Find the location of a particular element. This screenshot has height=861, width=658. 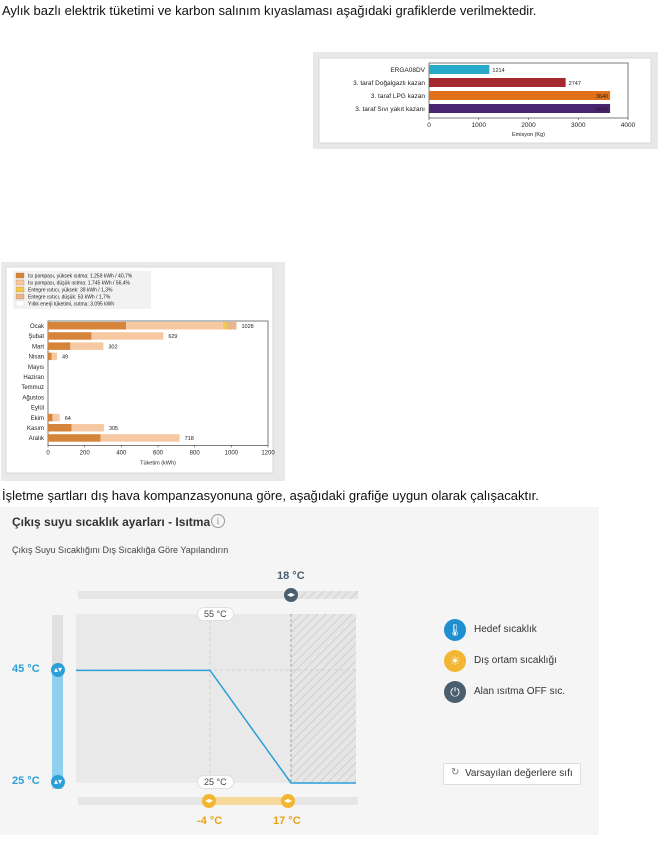

emissions-tick-label: 3000 is located at coordinates (578, 125).